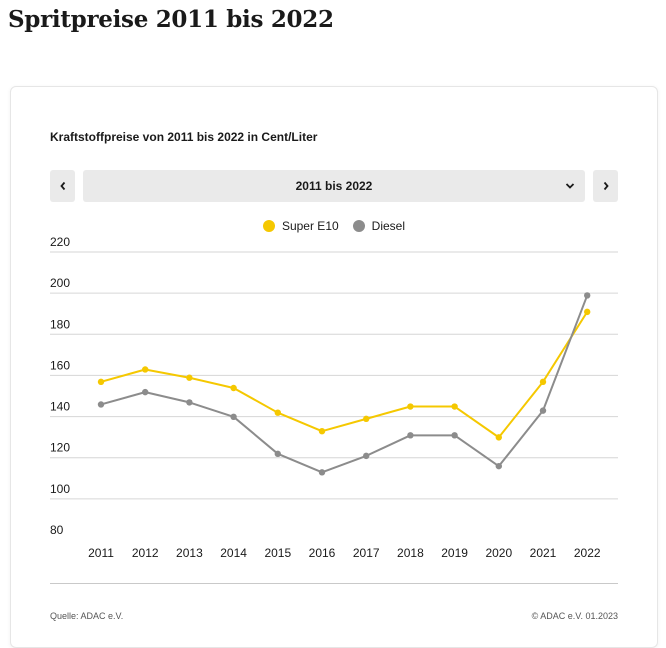 Image resolution: width=666 pixels, height=648 pixels. I want to click on y-tick-label-180: 180, so click(60, 324).